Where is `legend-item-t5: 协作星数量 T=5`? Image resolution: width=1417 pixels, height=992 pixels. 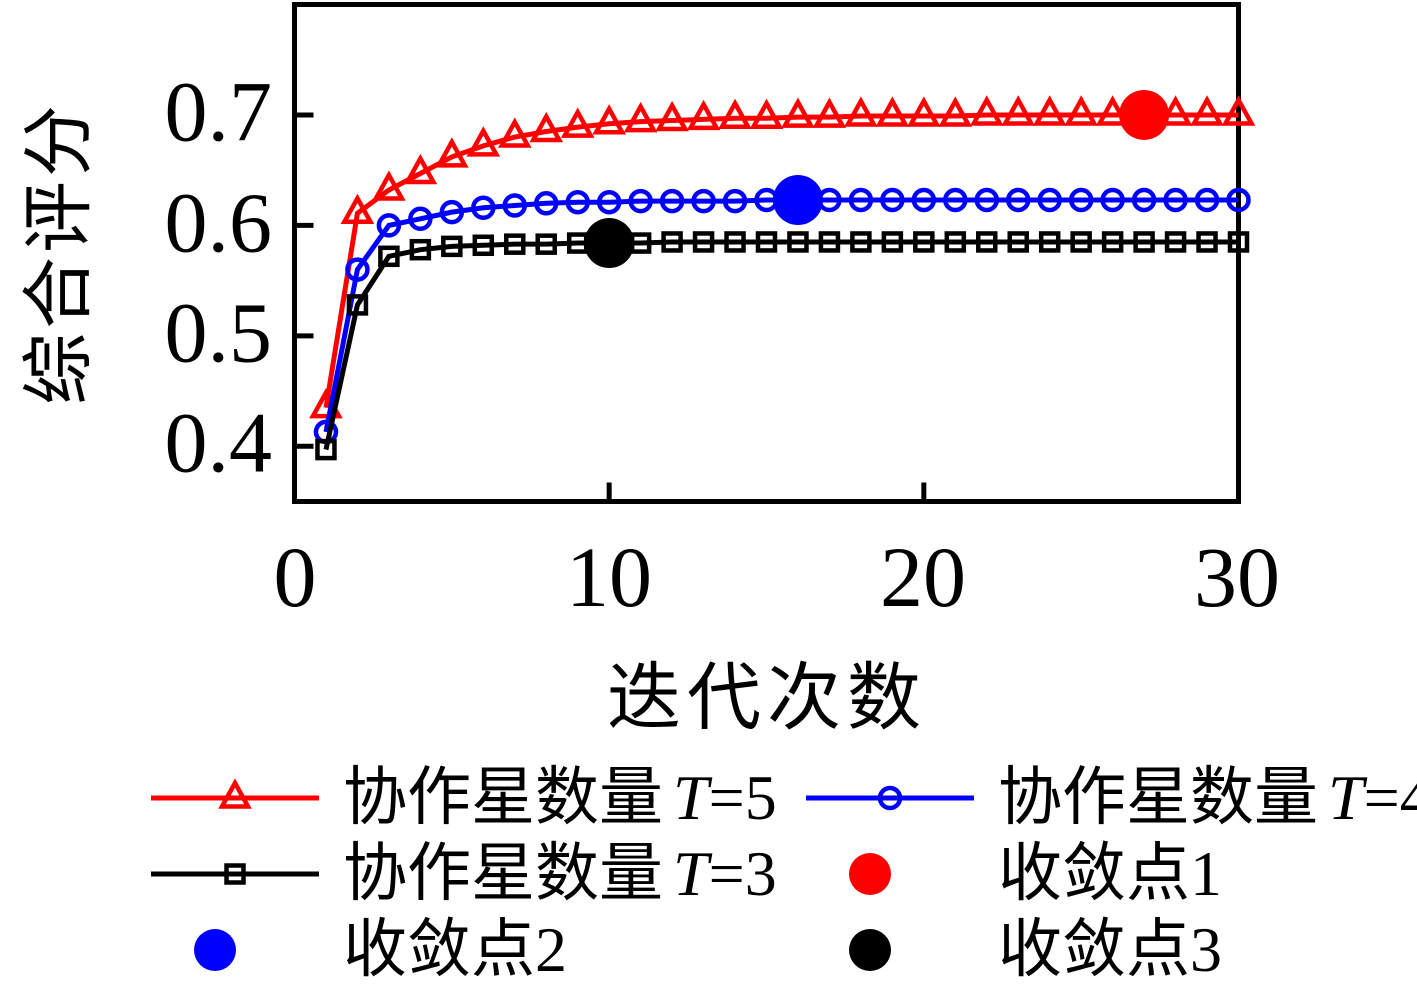
legend-item-t5: 协作星数量 T=5 is located at coordinates (472, 798).